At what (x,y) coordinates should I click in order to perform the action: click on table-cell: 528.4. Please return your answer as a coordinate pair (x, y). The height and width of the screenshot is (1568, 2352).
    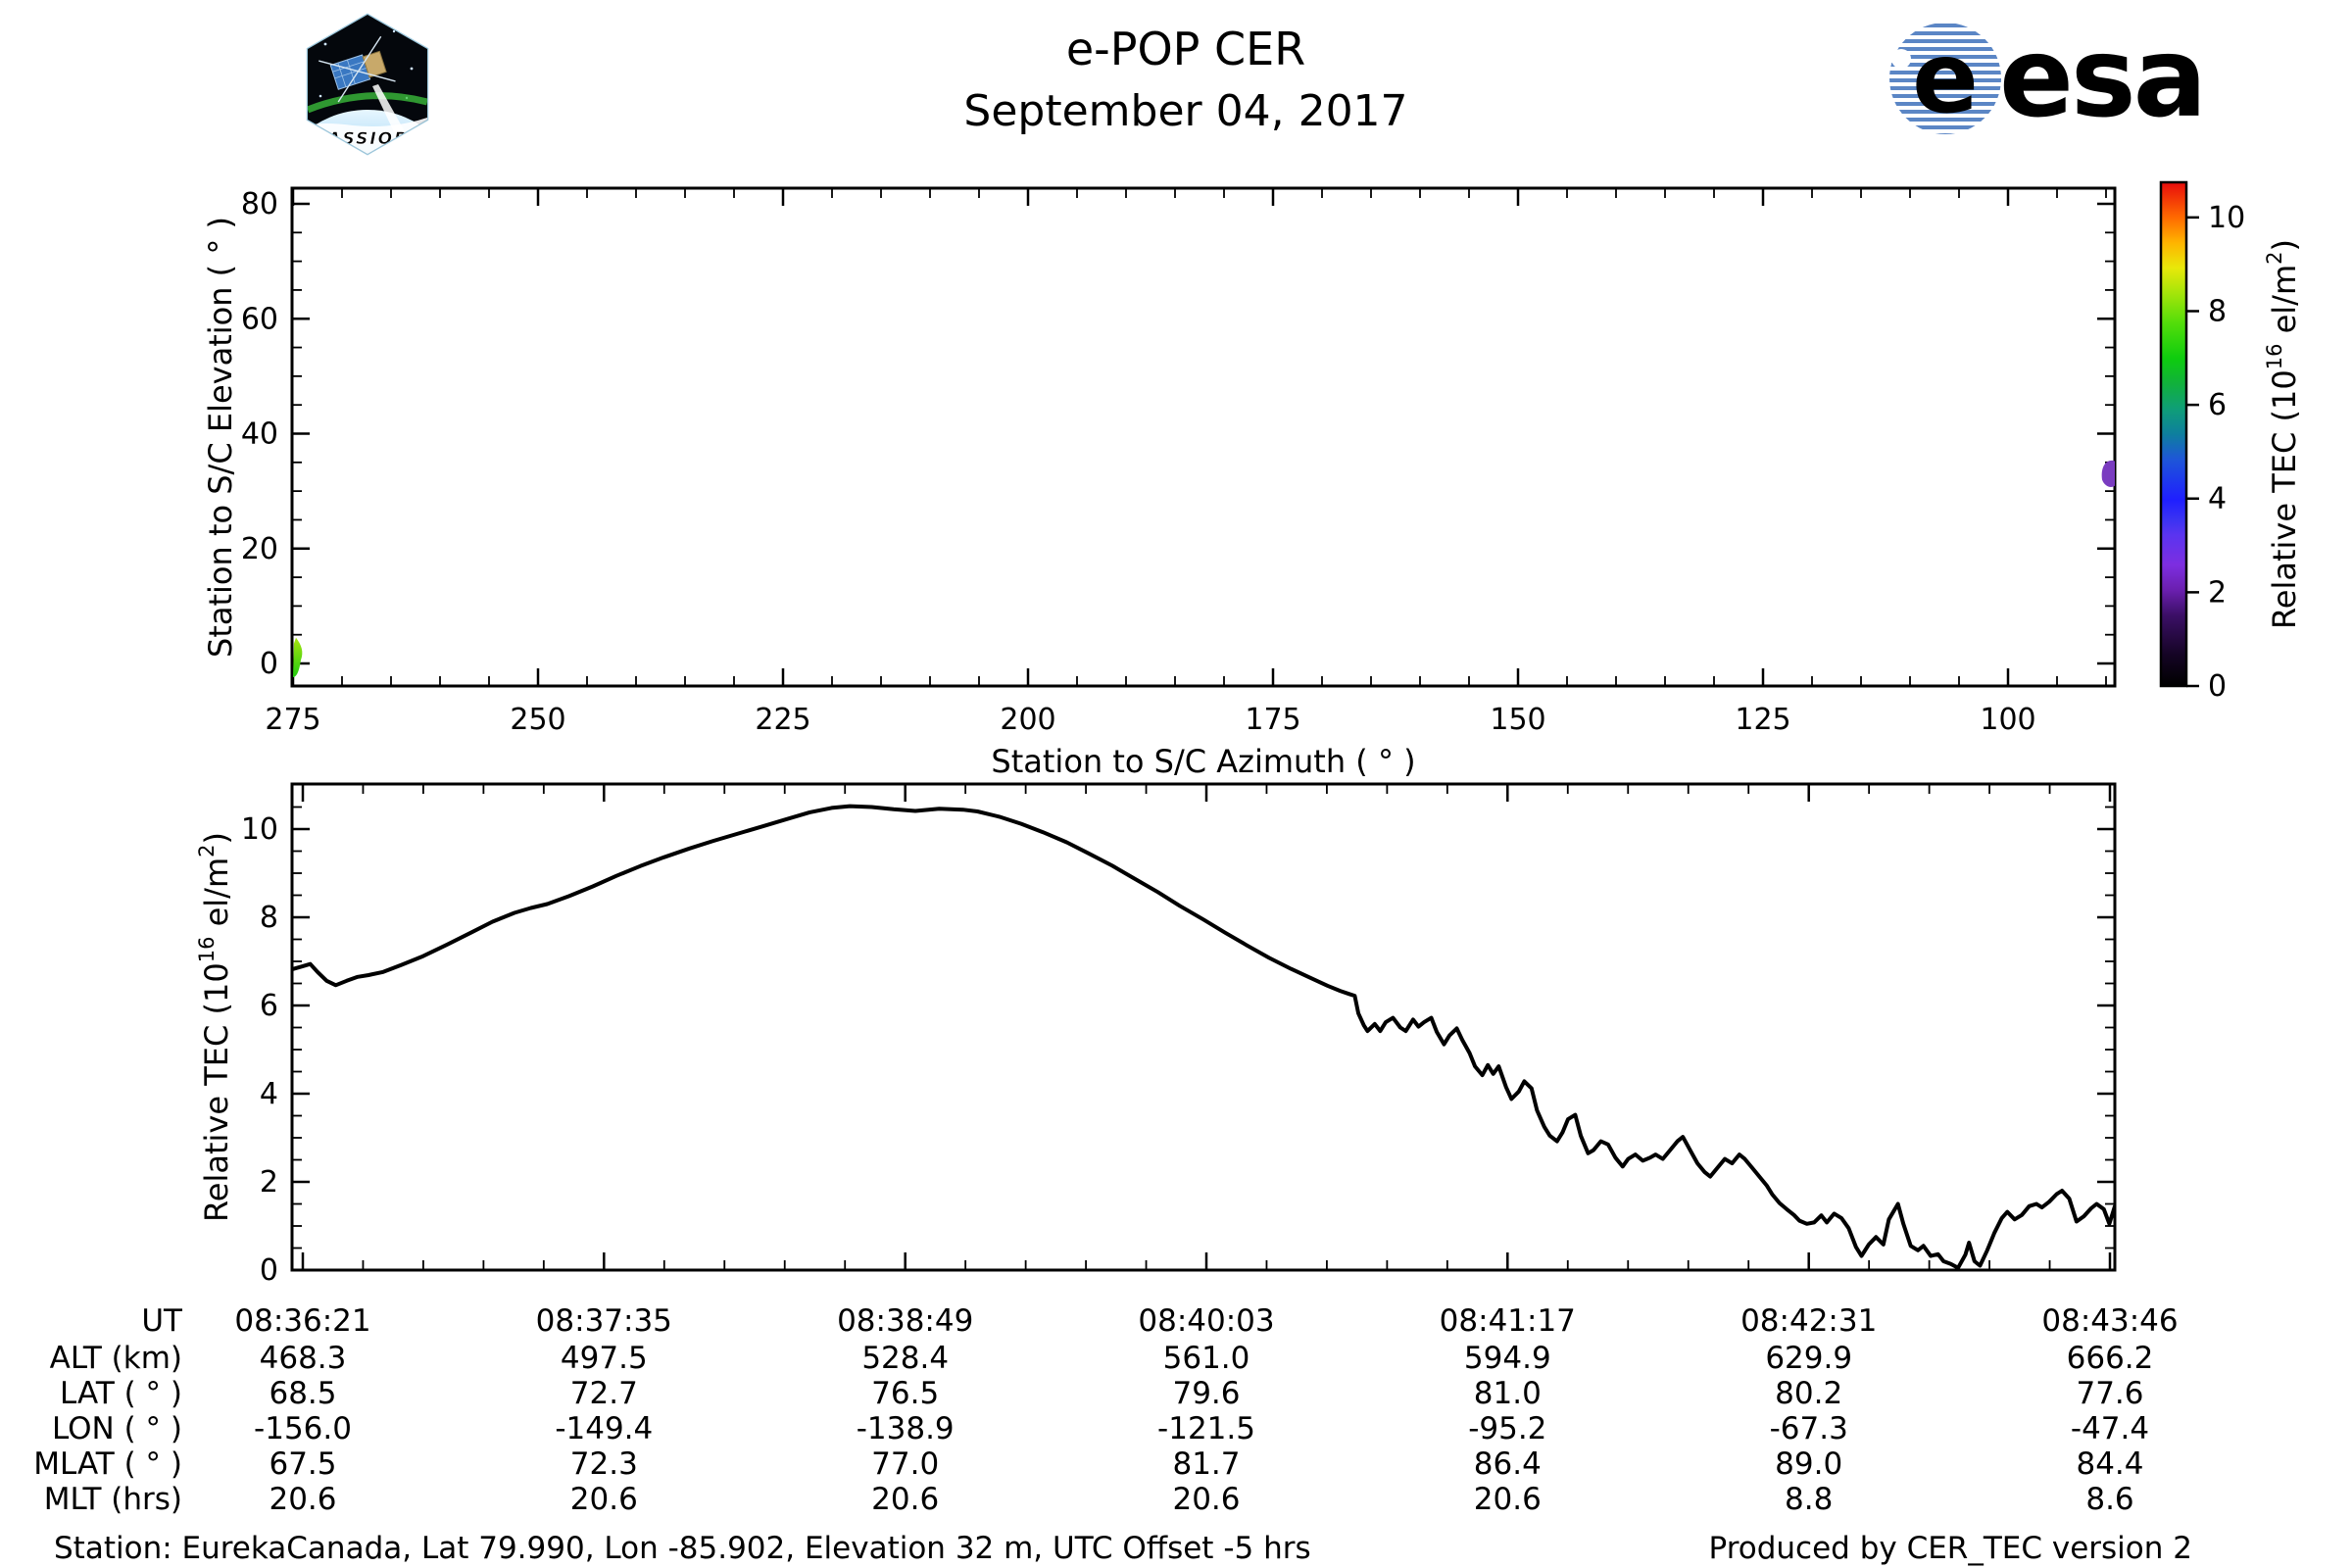
    Looking at the image, I should click on (905, 1358).